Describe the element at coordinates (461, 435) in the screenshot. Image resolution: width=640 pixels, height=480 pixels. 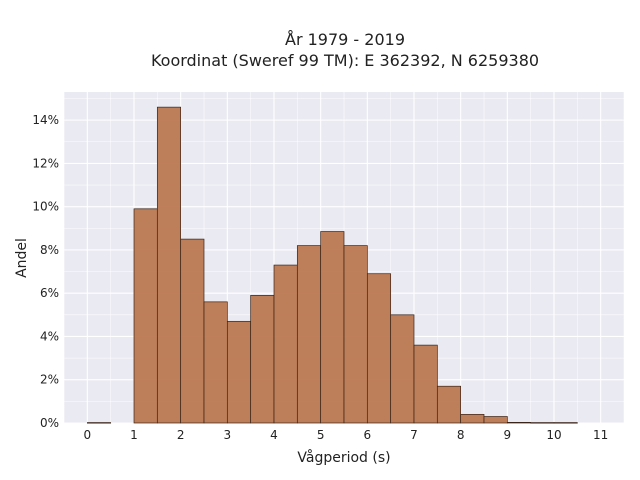
I see `x-tick-label: 8` at that location.